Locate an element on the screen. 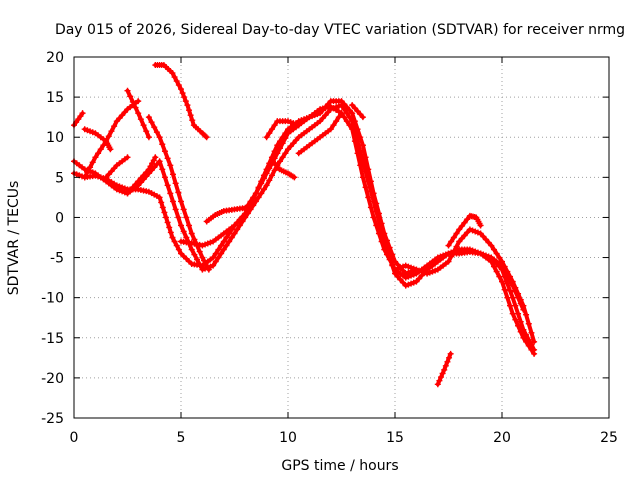  y-tick-label: 15 is located at coordinates (55, 98).